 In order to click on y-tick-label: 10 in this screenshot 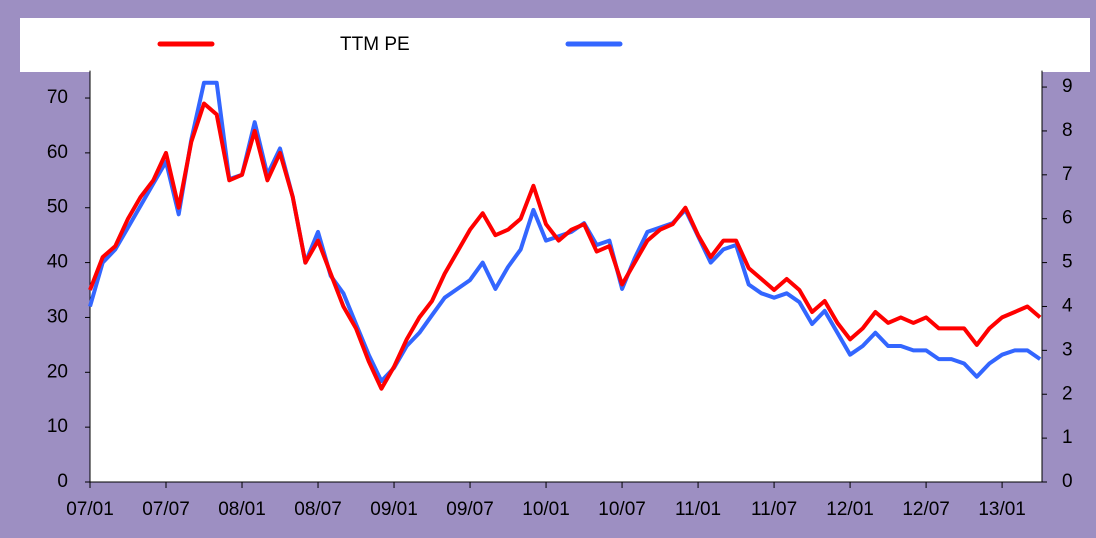, I will do `click(57, 426)`.